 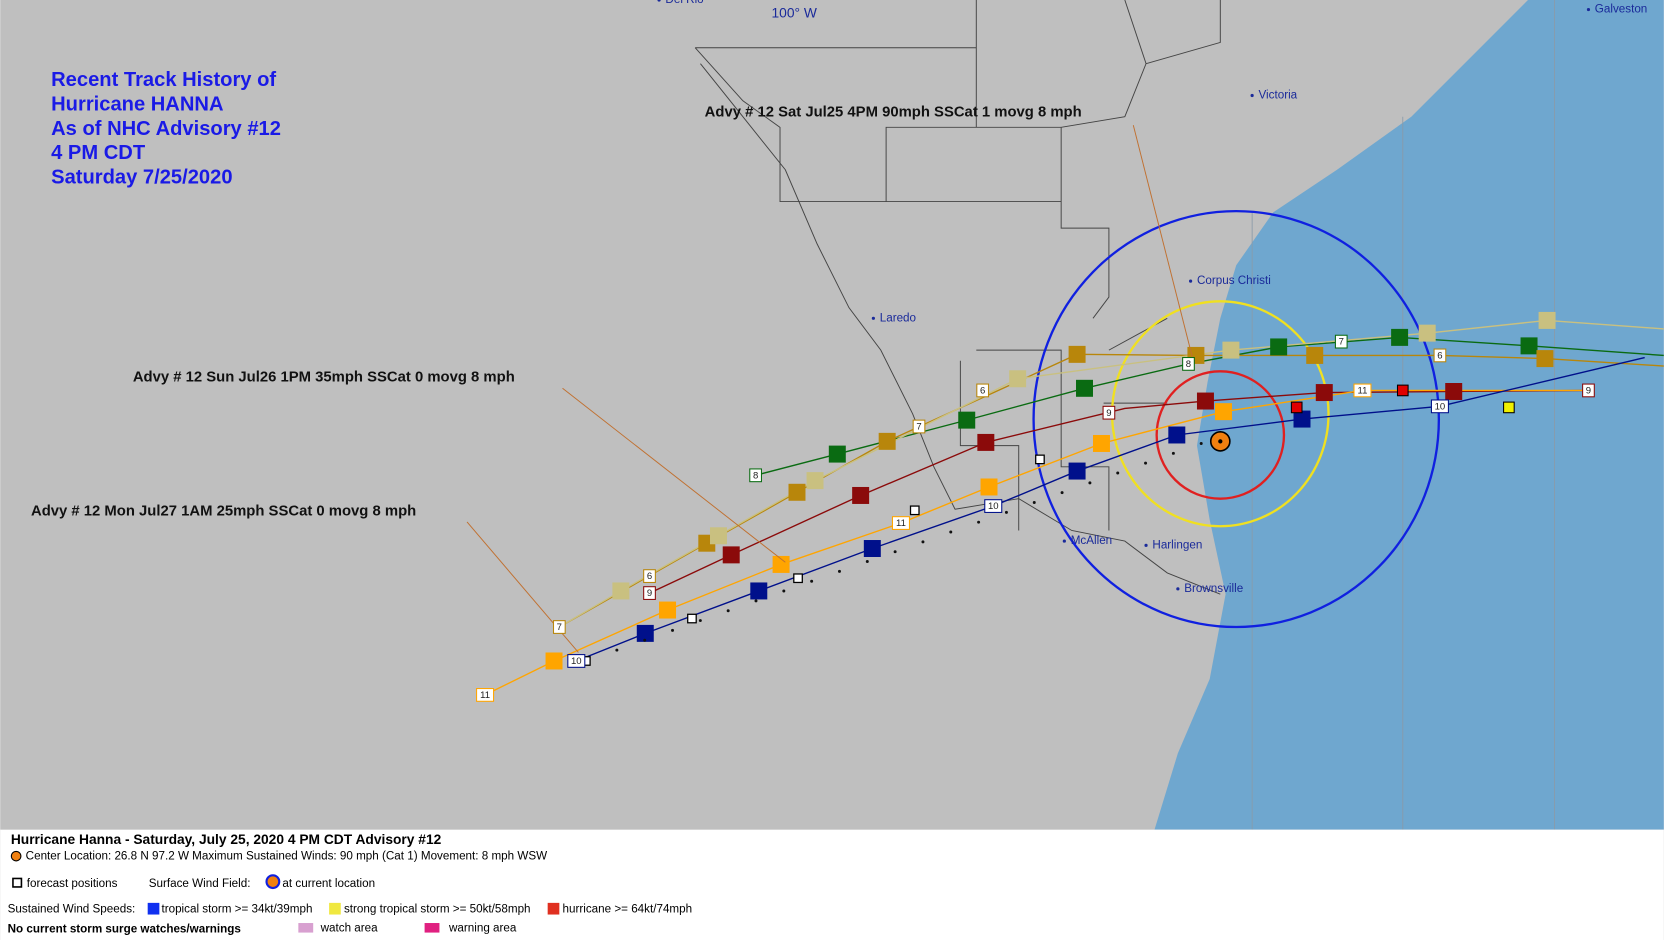 I want to click on forecast-label: 9, so click(x=649, y=593).